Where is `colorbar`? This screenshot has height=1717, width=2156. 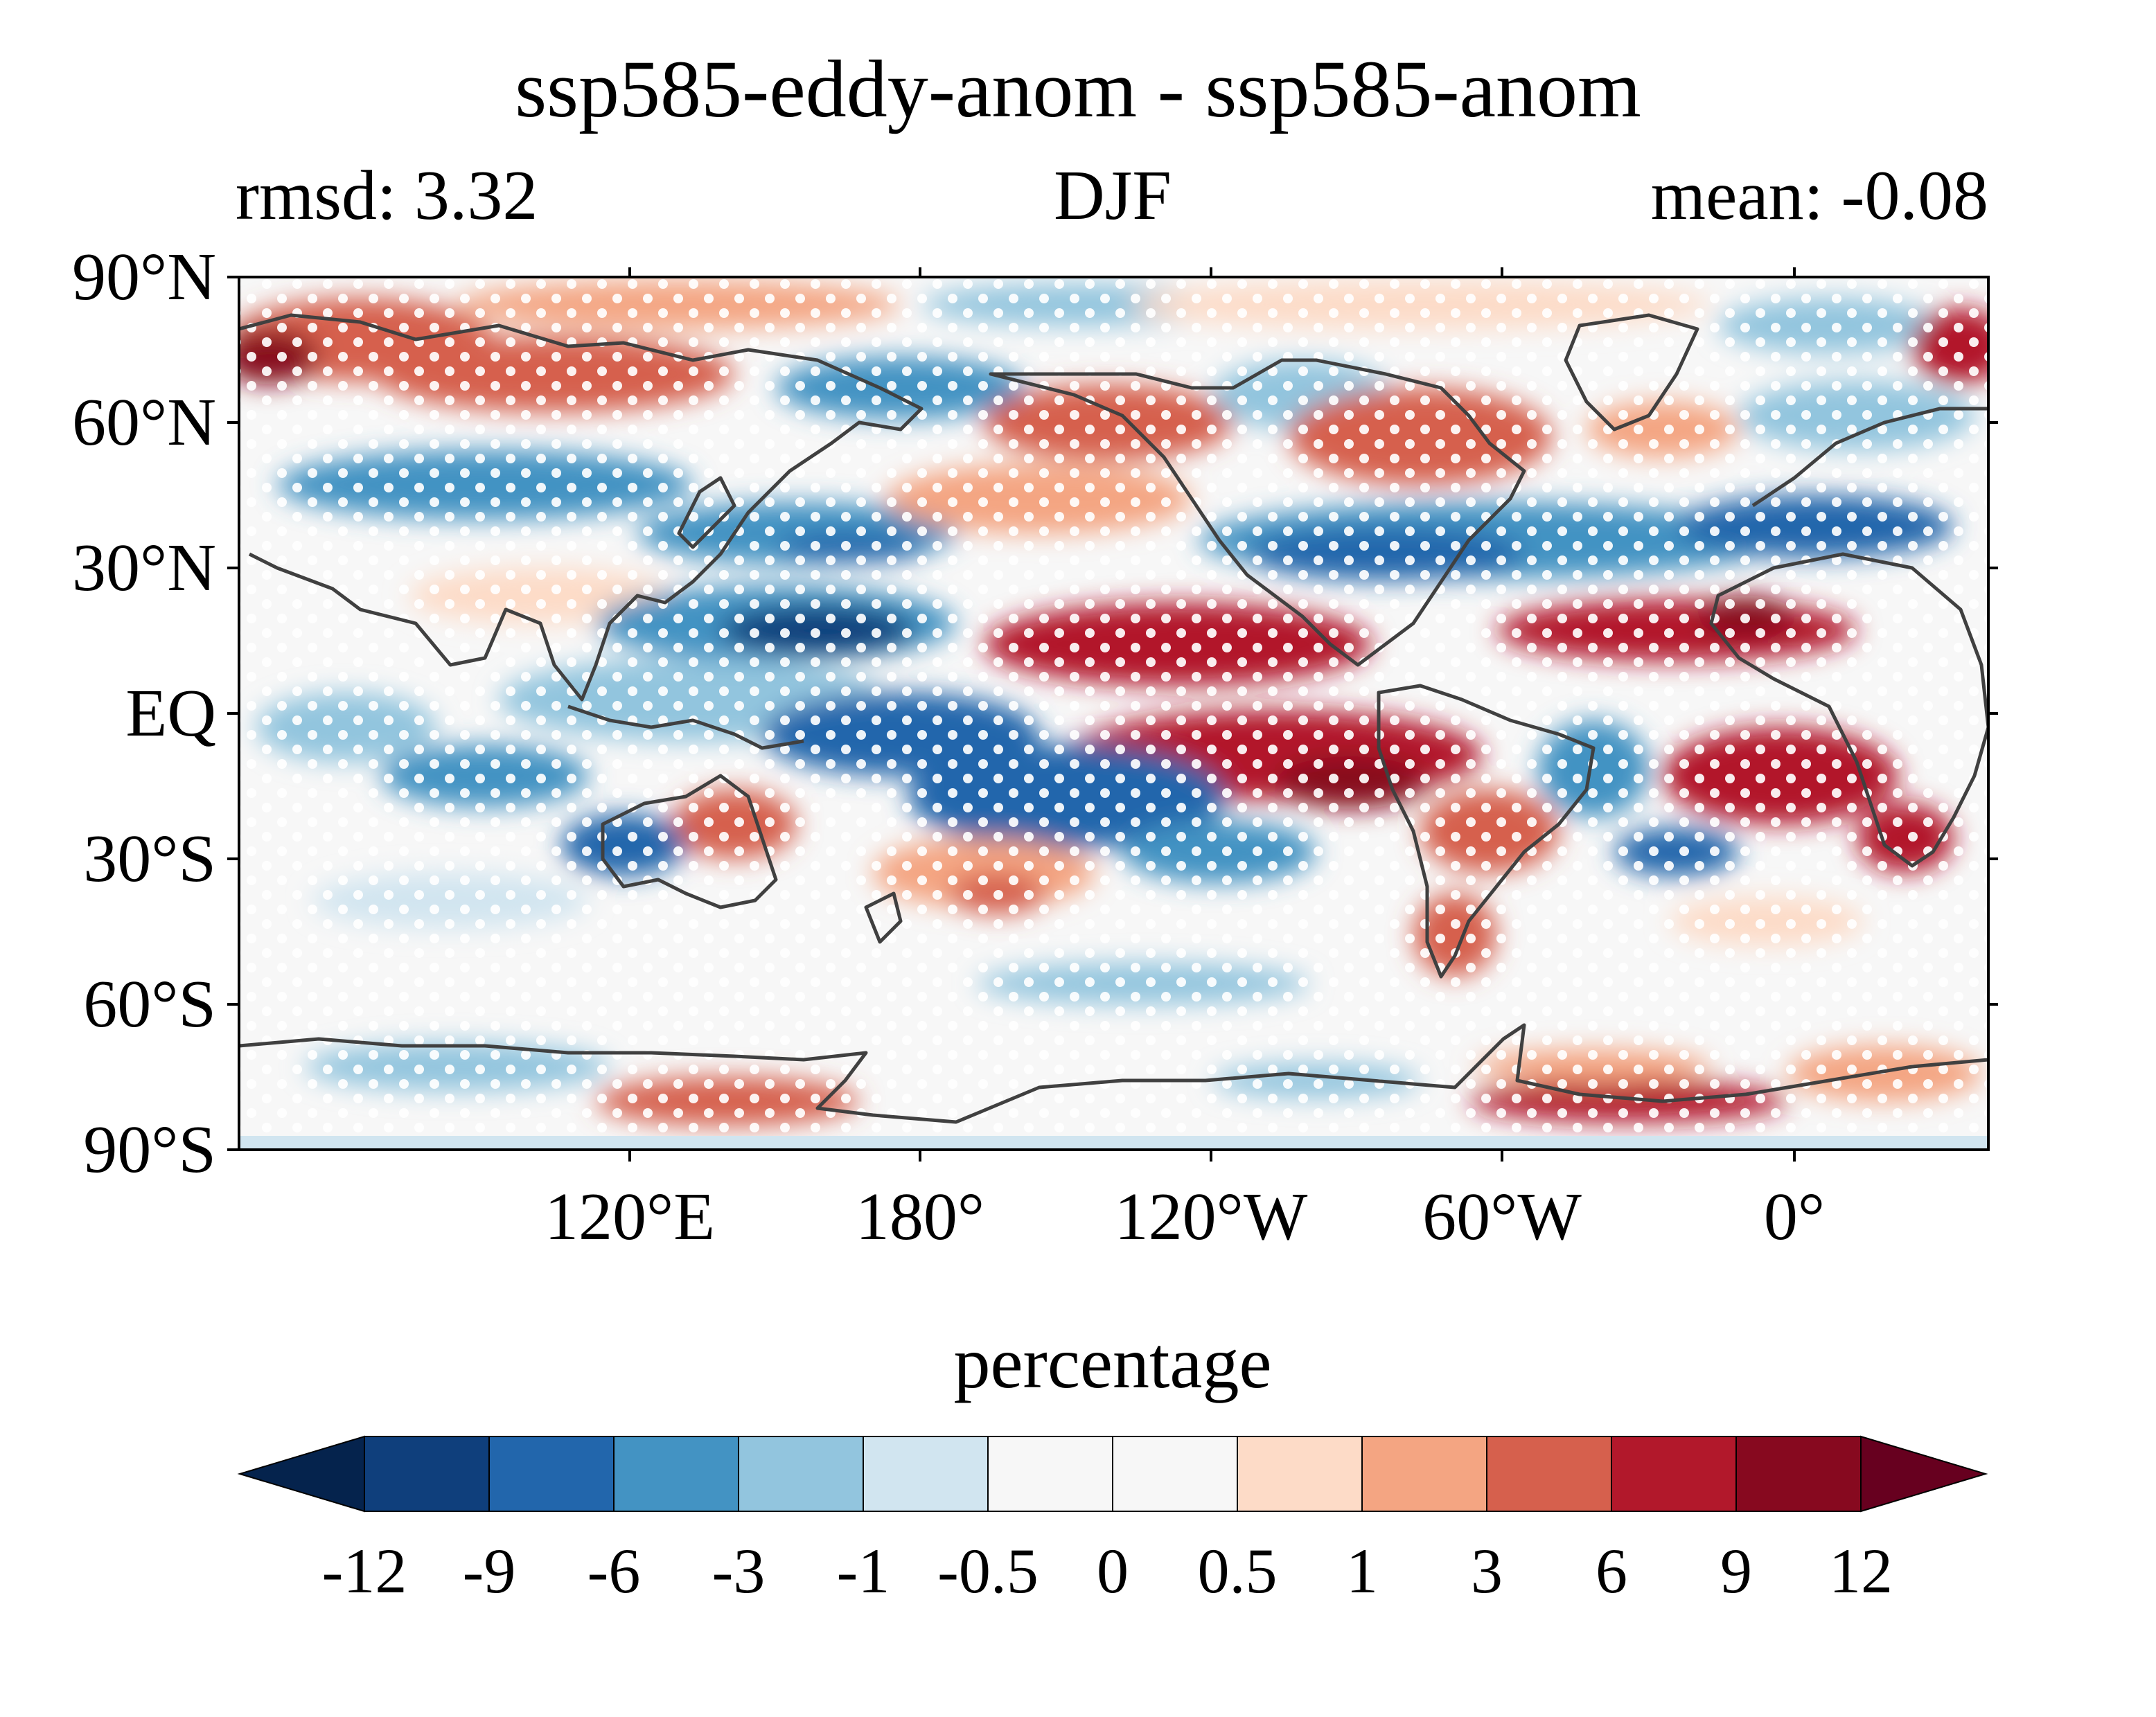 colorbar is located at coordinates (1113, 1474).